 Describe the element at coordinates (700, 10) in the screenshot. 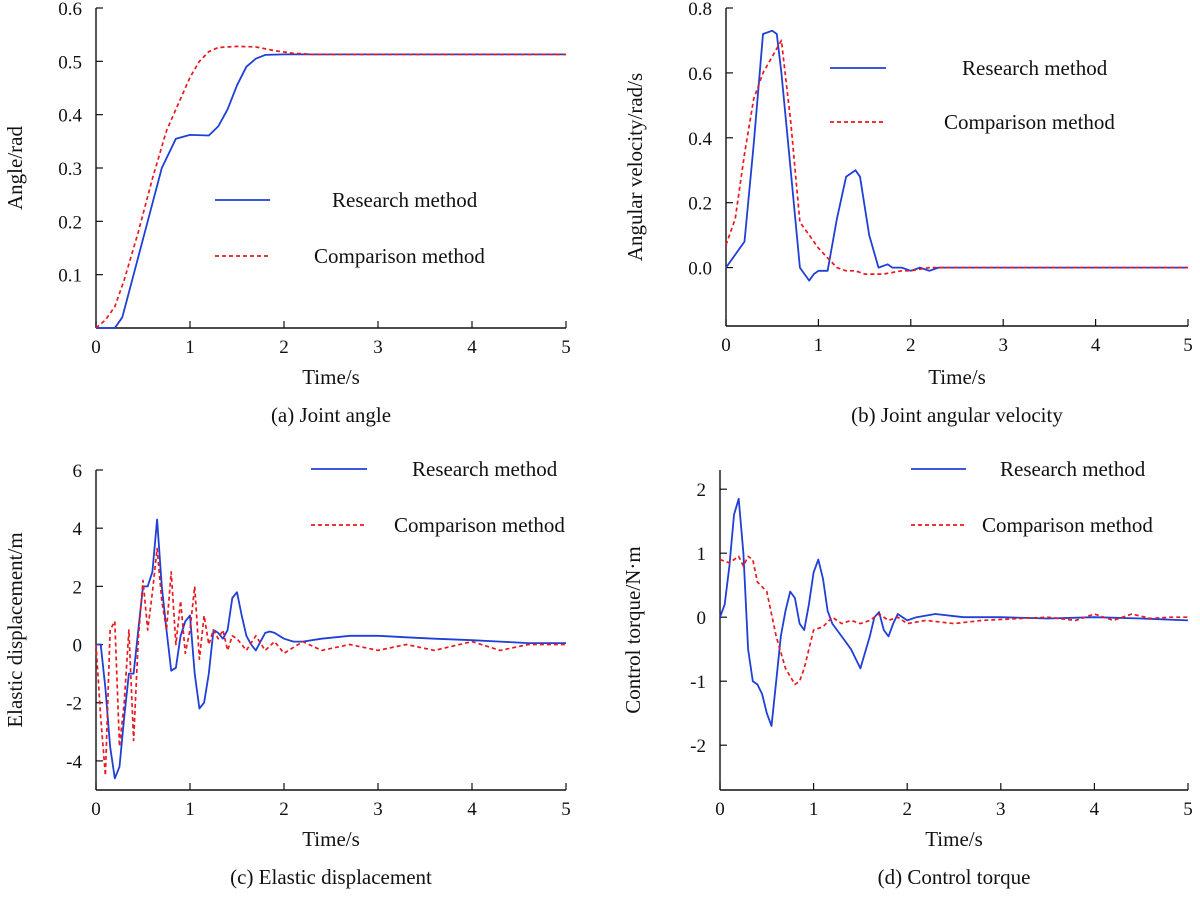

I see `y-tick-label: 0.8` at that location.